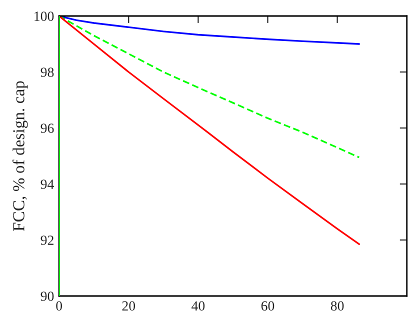 This screenshot has width=416, height=320. What do you see at coordinates (47, 296) in the screenshot?
I see `y-tick-label: 90` at bounding box center [47, 296].